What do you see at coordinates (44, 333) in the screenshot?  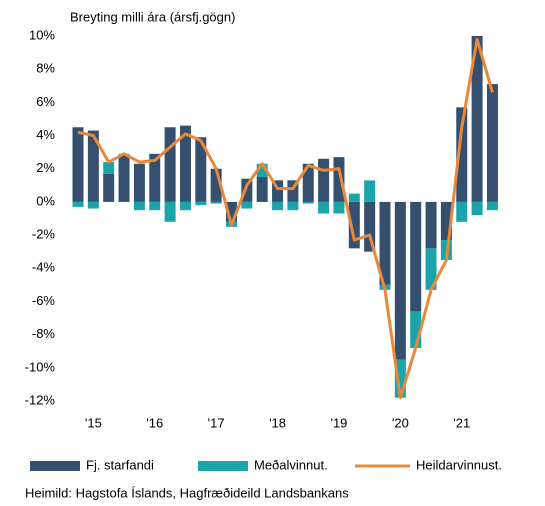 I see `y-tick-label: -8%` at bounding box center [44, 333].